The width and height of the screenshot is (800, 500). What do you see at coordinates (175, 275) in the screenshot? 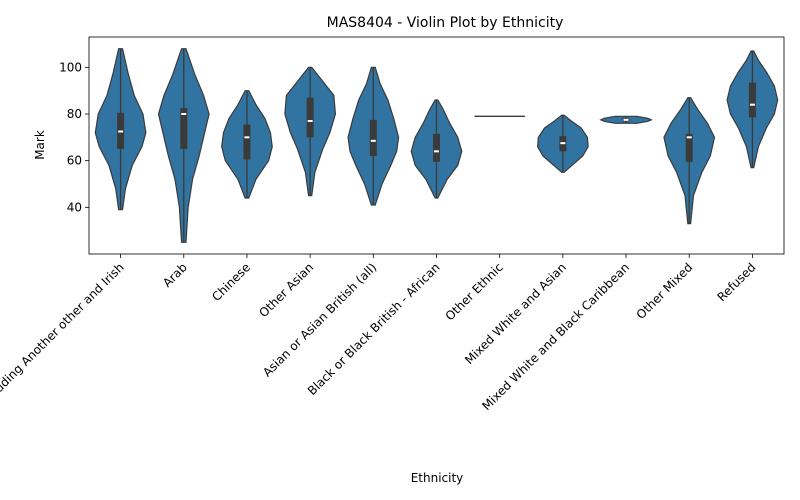
I see `x-tick-label: Arab` at bounding box center [175, 275].